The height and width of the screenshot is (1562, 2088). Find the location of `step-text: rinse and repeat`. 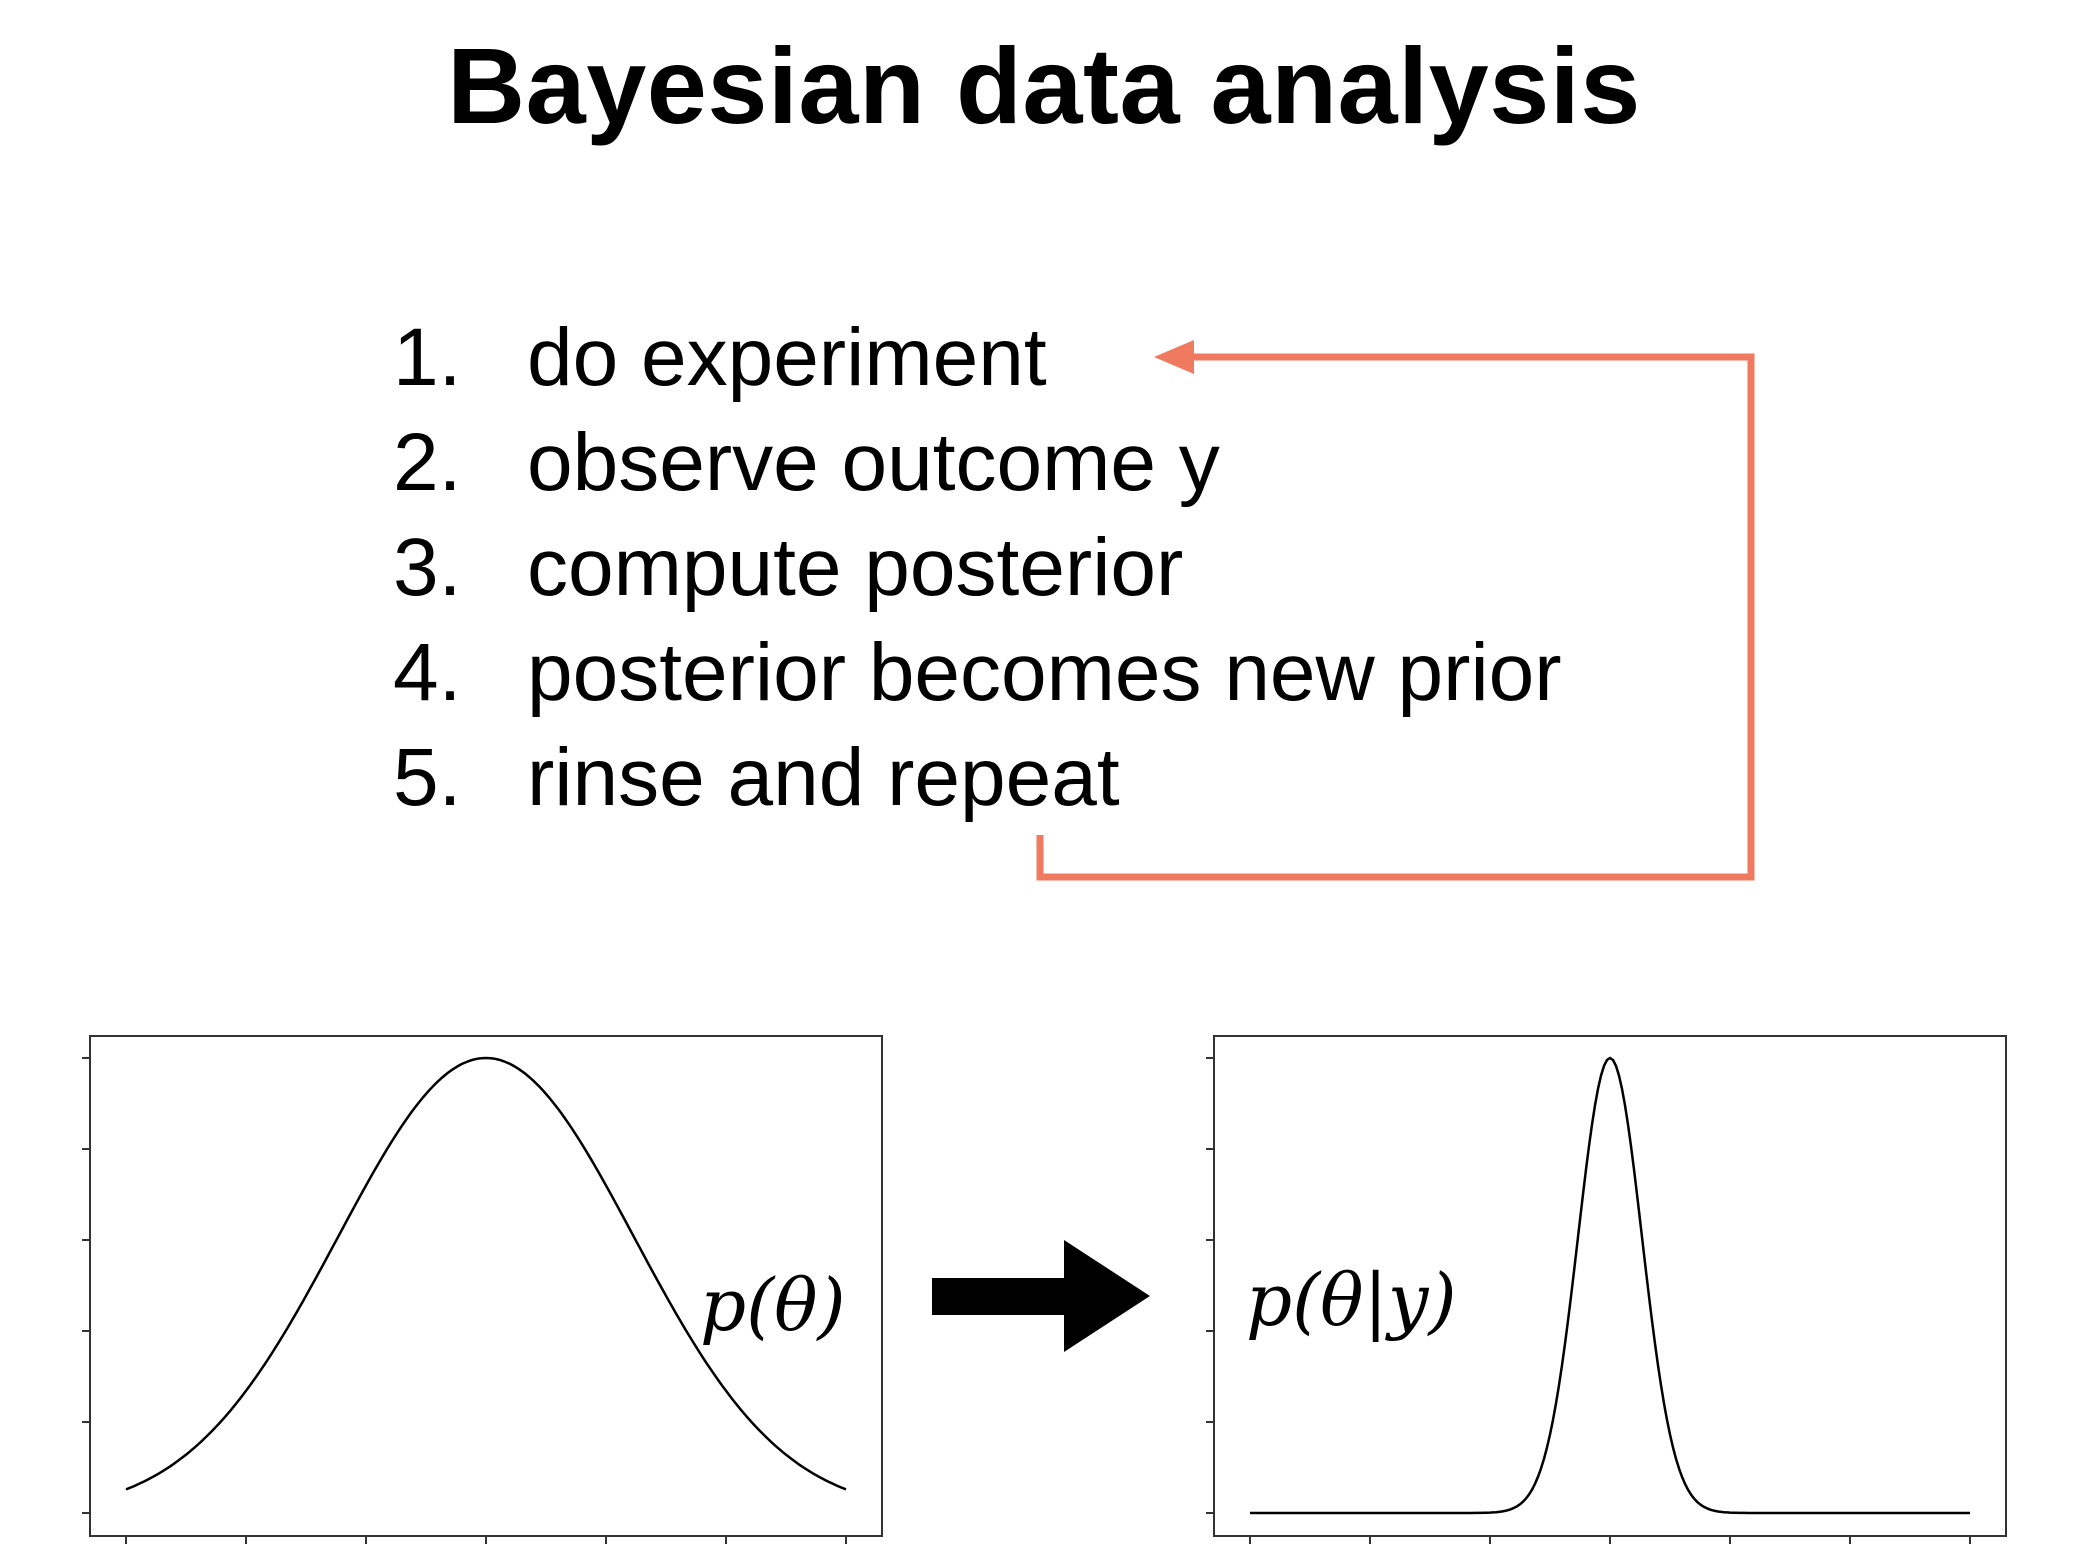

step-text: rinse and repeat is located at coordinates (823, 777).